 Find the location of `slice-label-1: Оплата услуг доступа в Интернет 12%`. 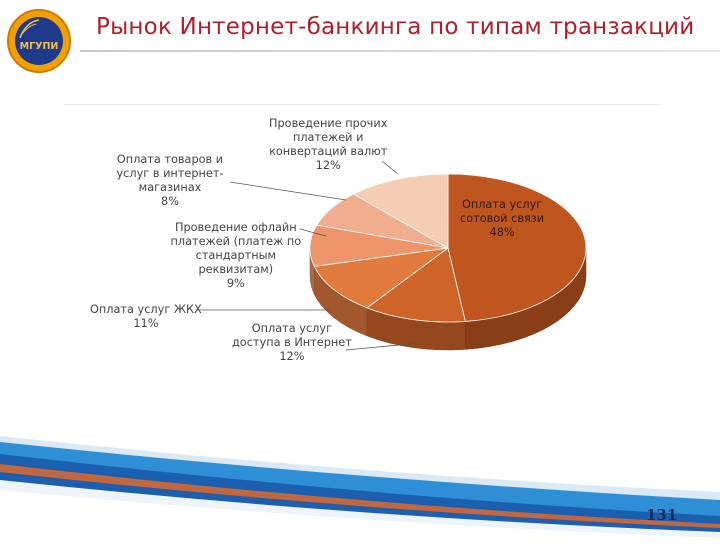

slice-label-1: Оплата услуг доступа в Интернет 12% is located at coordinates (292, 343).